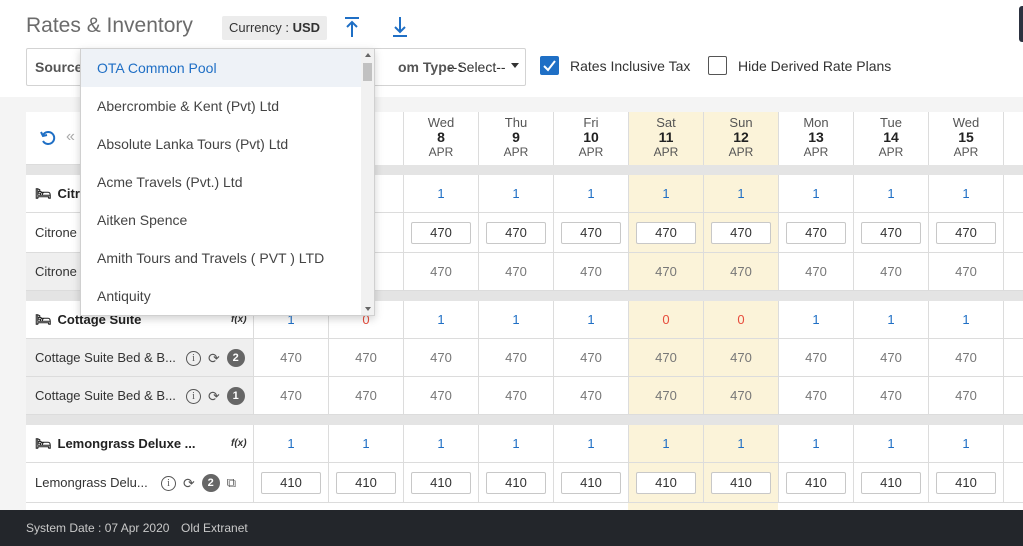 The image size is (1023, 546). I want to click on dropdown-option: Absolute Lanka Tours (Pvt) Ltd, so click(193, 144).